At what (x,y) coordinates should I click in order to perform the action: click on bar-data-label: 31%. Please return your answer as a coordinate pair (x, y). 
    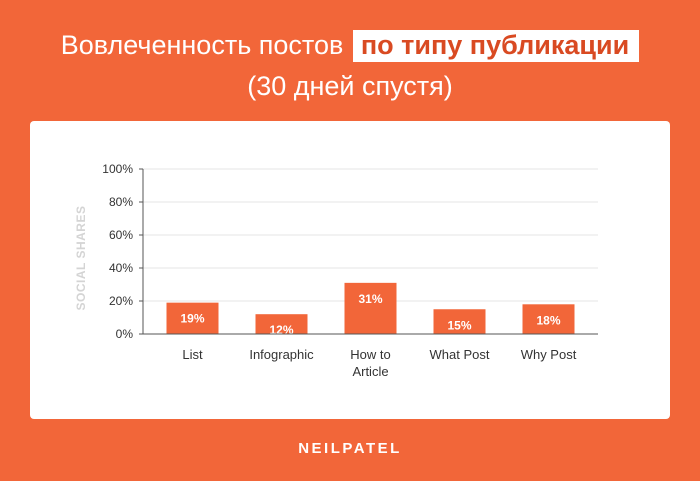
    Looking at the image, I should click on (370, 299).